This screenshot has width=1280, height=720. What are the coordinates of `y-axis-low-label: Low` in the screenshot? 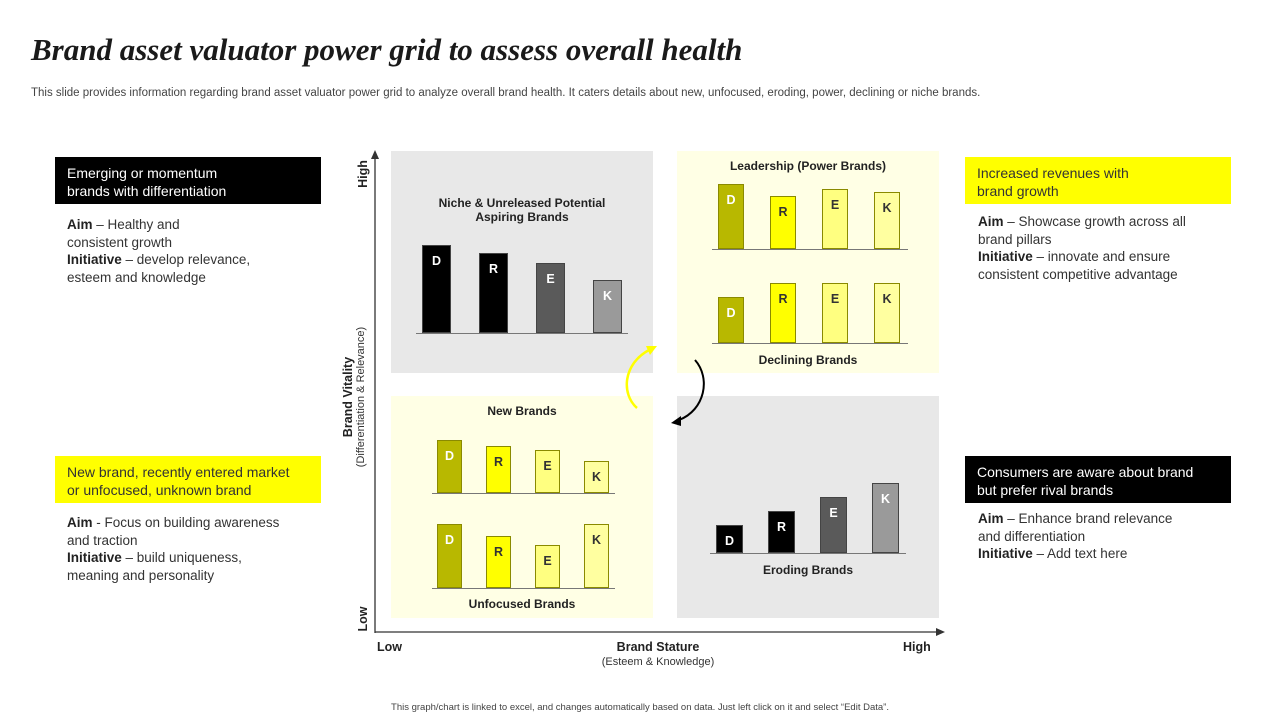 It's located at (363, 619).